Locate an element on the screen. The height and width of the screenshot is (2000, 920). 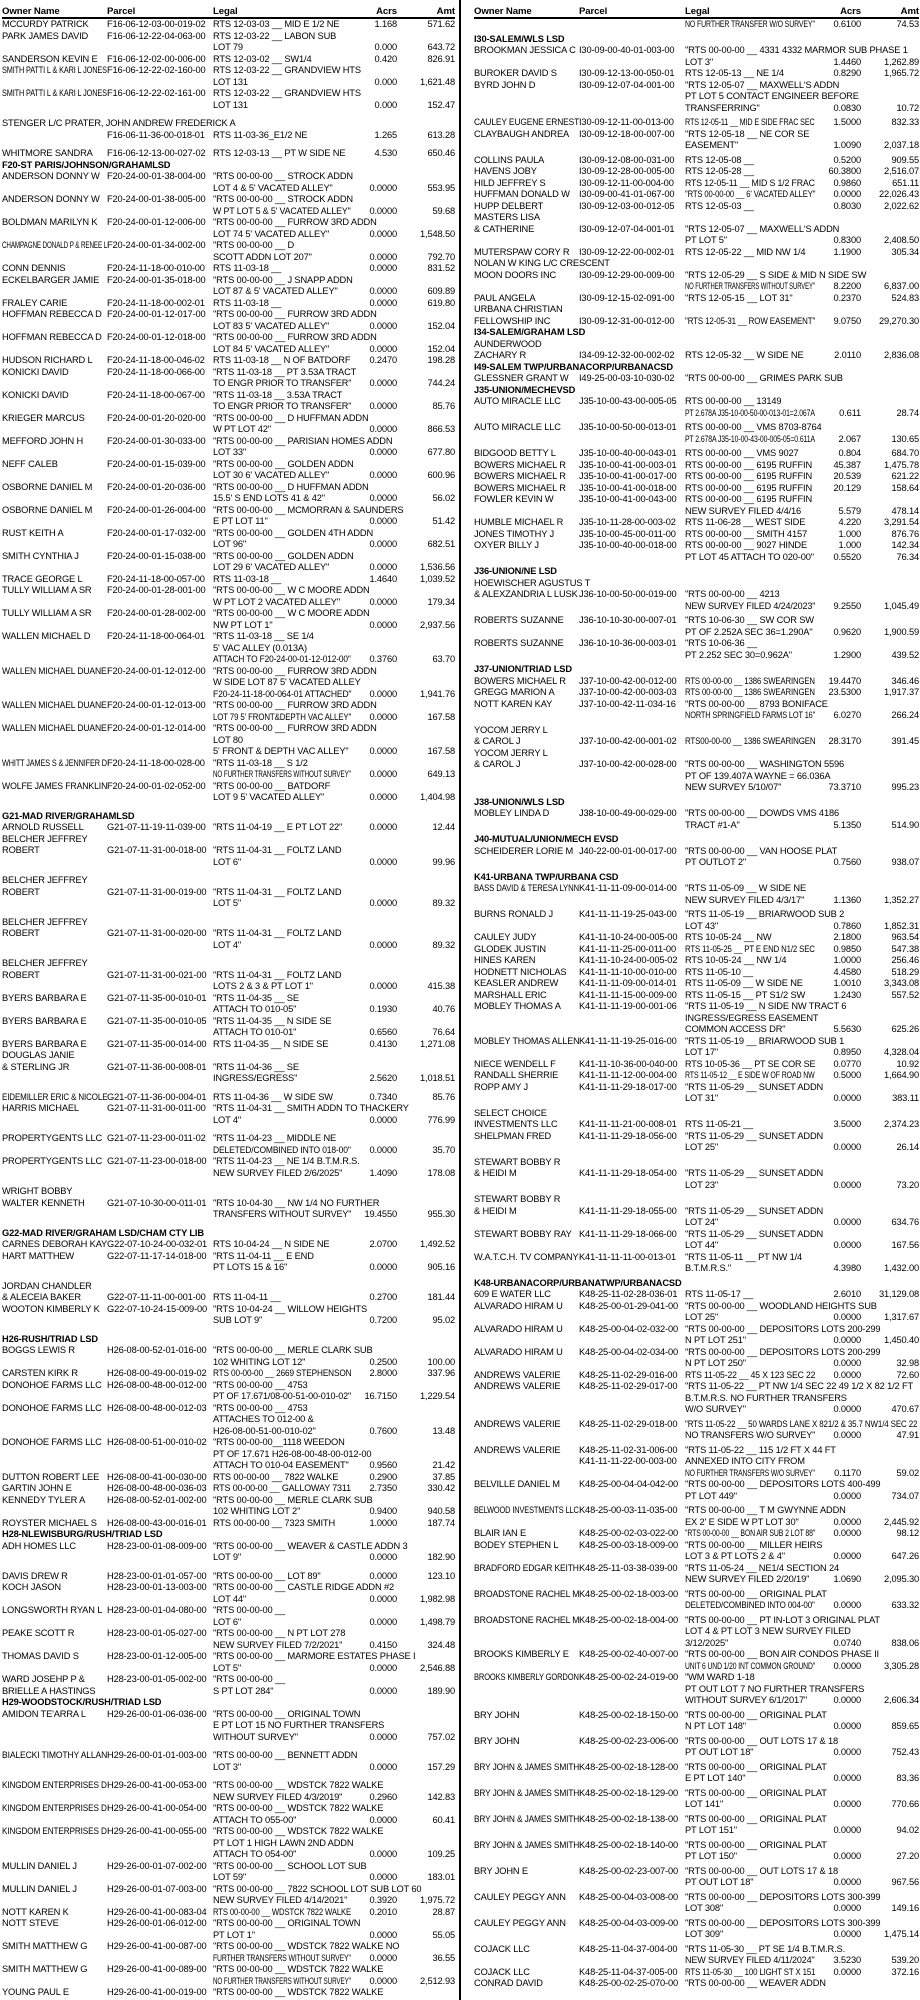
parcel-cell: K48-25-00-02-25-070-00 is located at coordinates (629, 1983).